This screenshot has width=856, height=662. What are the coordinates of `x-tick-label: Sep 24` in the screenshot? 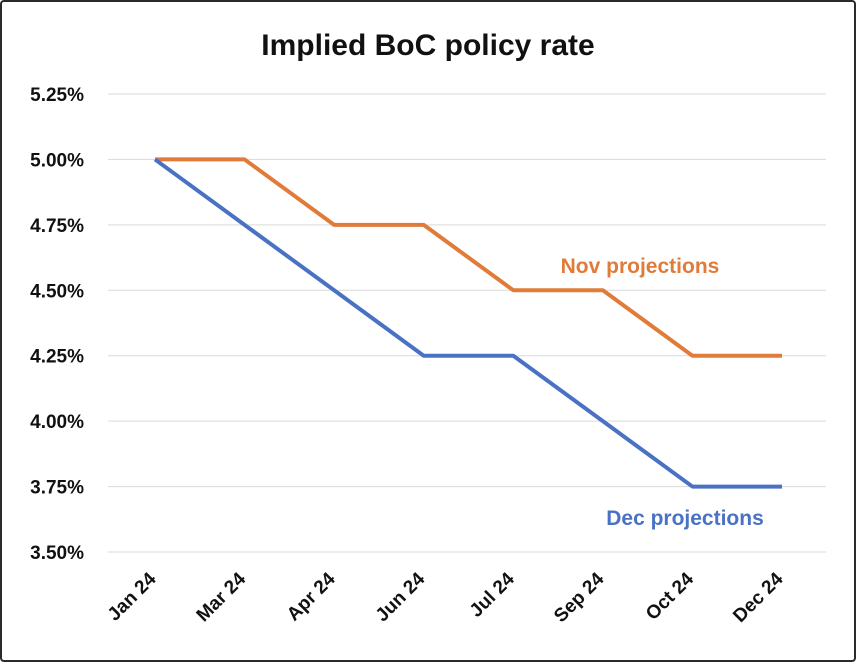 It's located at (579, 597).